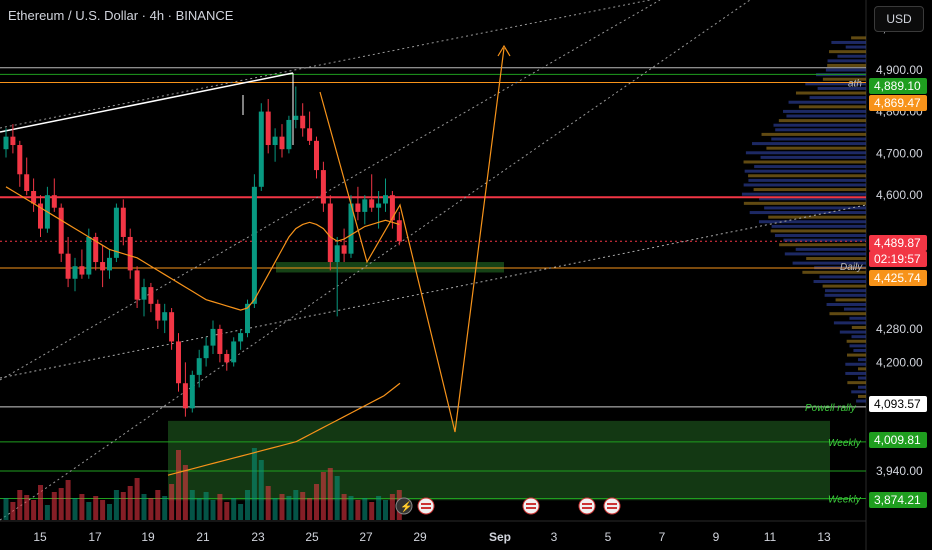  What do you see at coordinates (824, 537) in the screenshot?
I see `x-tick-label: 13` at bounding box center [824, 537].